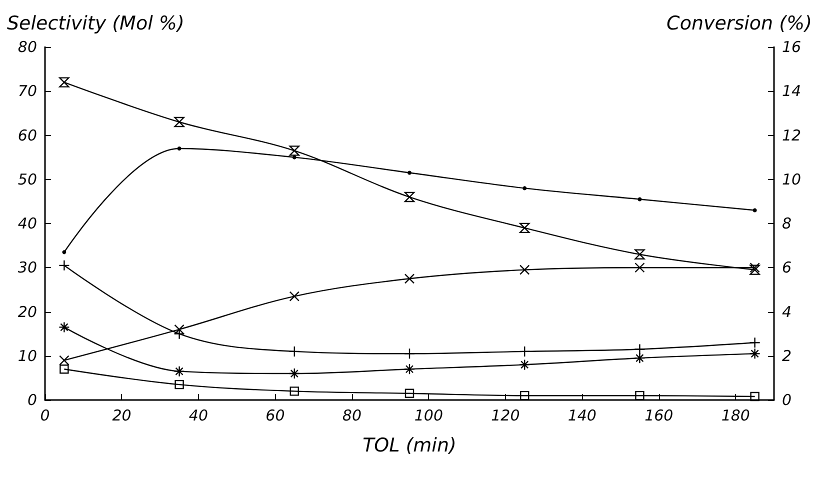 This screenshot has width=815, height=477. Describe the element at coordinates (792, 91) in the screenshot. I see `y2-tick-label: 14` at that location.